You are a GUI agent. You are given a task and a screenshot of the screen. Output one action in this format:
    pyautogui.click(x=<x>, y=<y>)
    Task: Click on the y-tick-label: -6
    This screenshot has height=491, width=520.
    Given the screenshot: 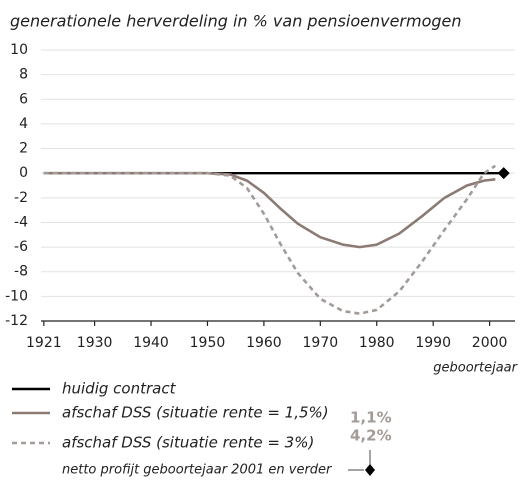 What is the action you would take?
    pyautogui.click(x=21, y=247)
    